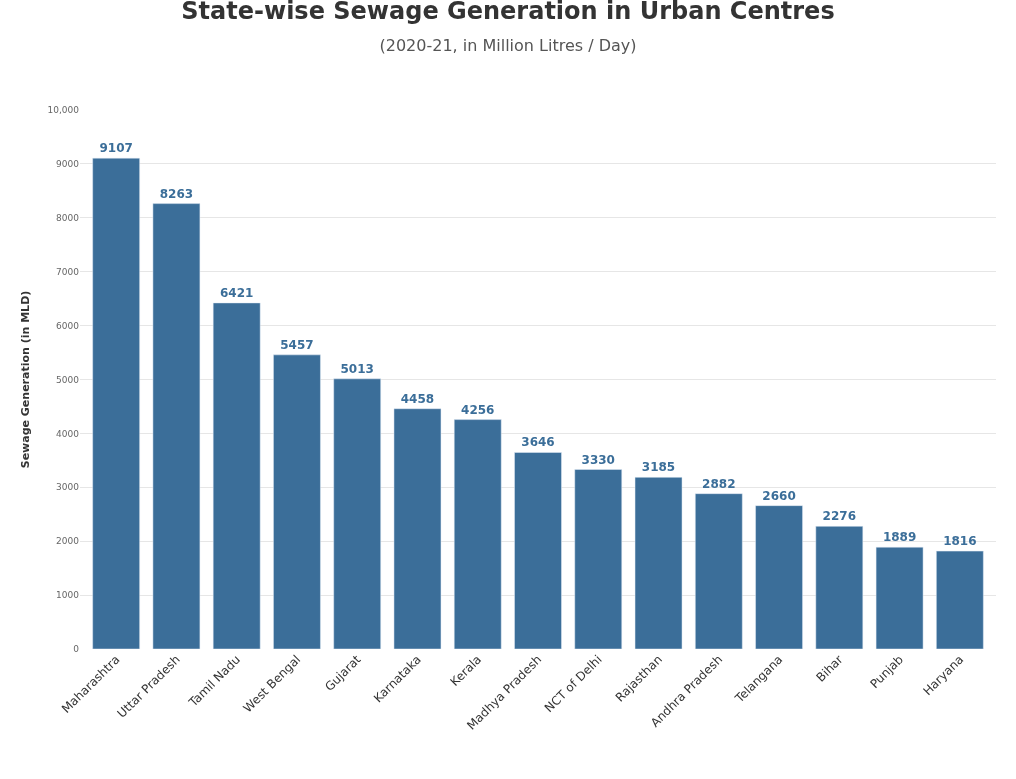 The width and height of the screenshot is (1016, 779). Describe the element at coordinates (68, 217) in the screenshot. I see `y-tick-label: 8000` at that location.